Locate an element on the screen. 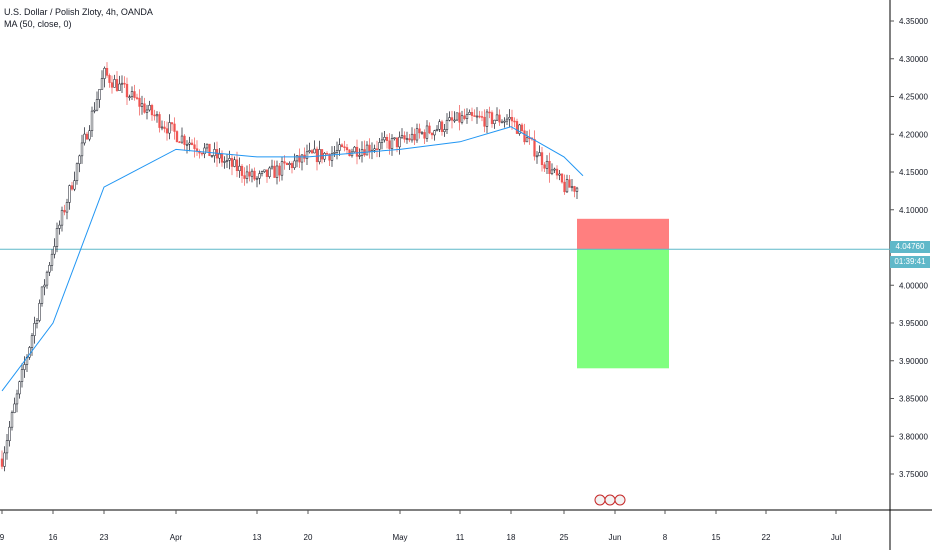  x-tick-label: 25 is located at coordinates (564, 537).